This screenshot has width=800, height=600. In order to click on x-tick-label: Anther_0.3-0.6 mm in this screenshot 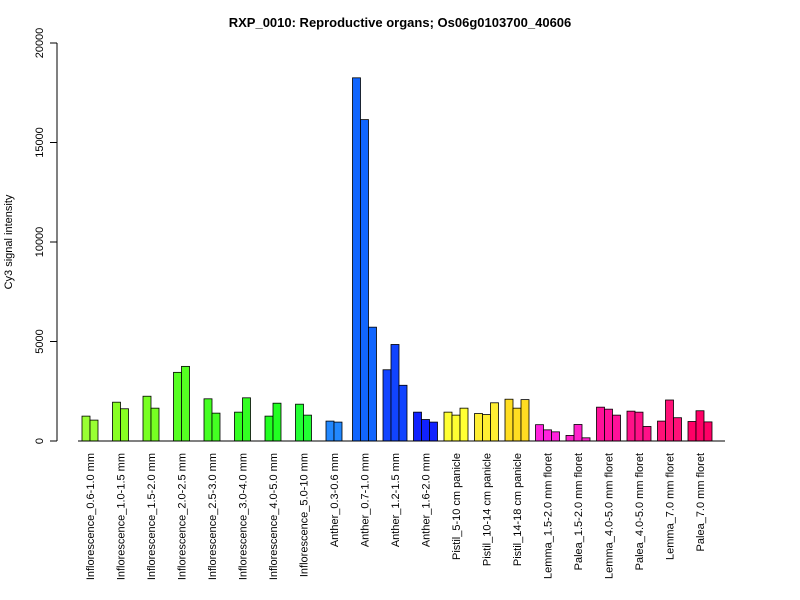, I will do `click(335, 500)`.